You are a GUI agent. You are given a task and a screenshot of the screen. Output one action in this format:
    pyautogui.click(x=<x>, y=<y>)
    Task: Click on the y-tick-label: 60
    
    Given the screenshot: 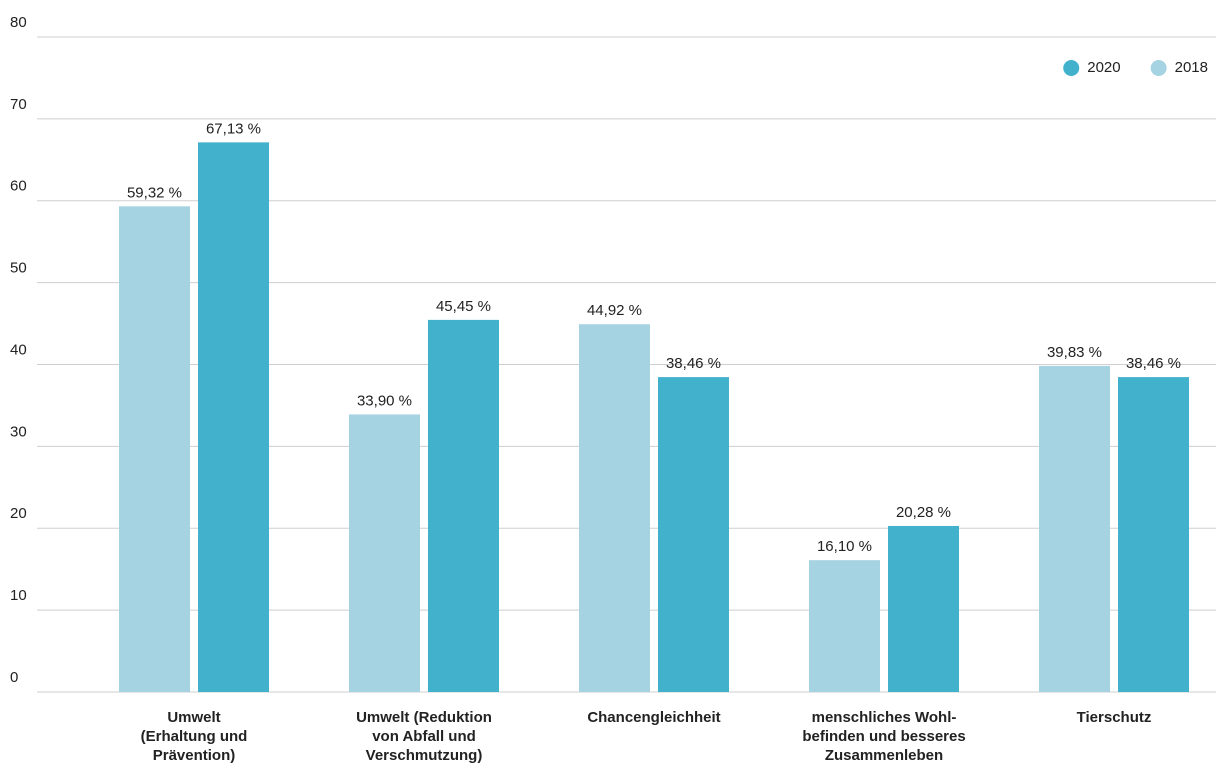 What is the action you would take?
    pyautogui.click(x=18, y=186)
    